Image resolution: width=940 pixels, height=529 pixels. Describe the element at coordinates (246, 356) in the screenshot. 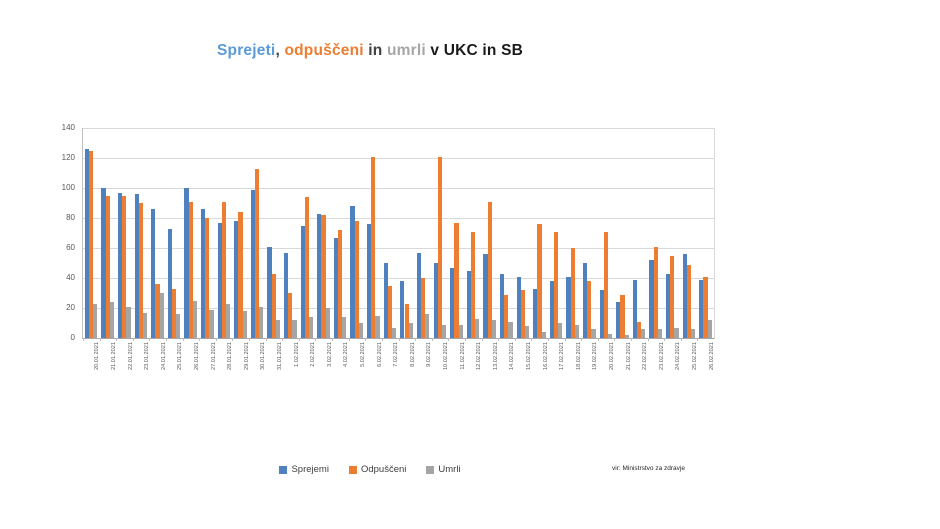

I see `x-axis-tick-label: 29.01.2021` at that location.